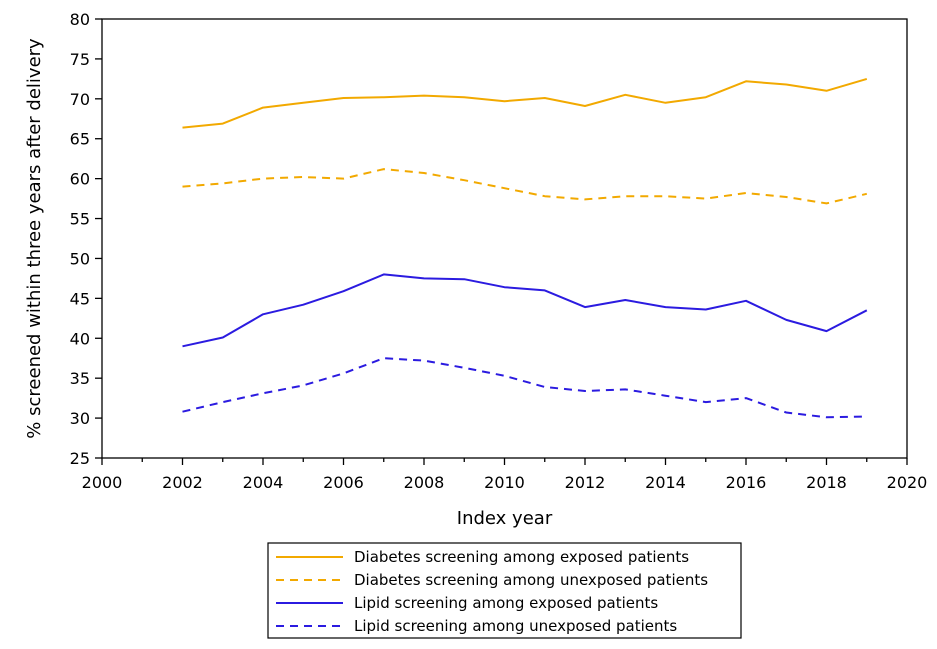 The image size is (937, 649). What do you see at coordinates (424, 482) in the screenshot?
I see `x-tick-label: 2008` at bounding box center [424, 482].